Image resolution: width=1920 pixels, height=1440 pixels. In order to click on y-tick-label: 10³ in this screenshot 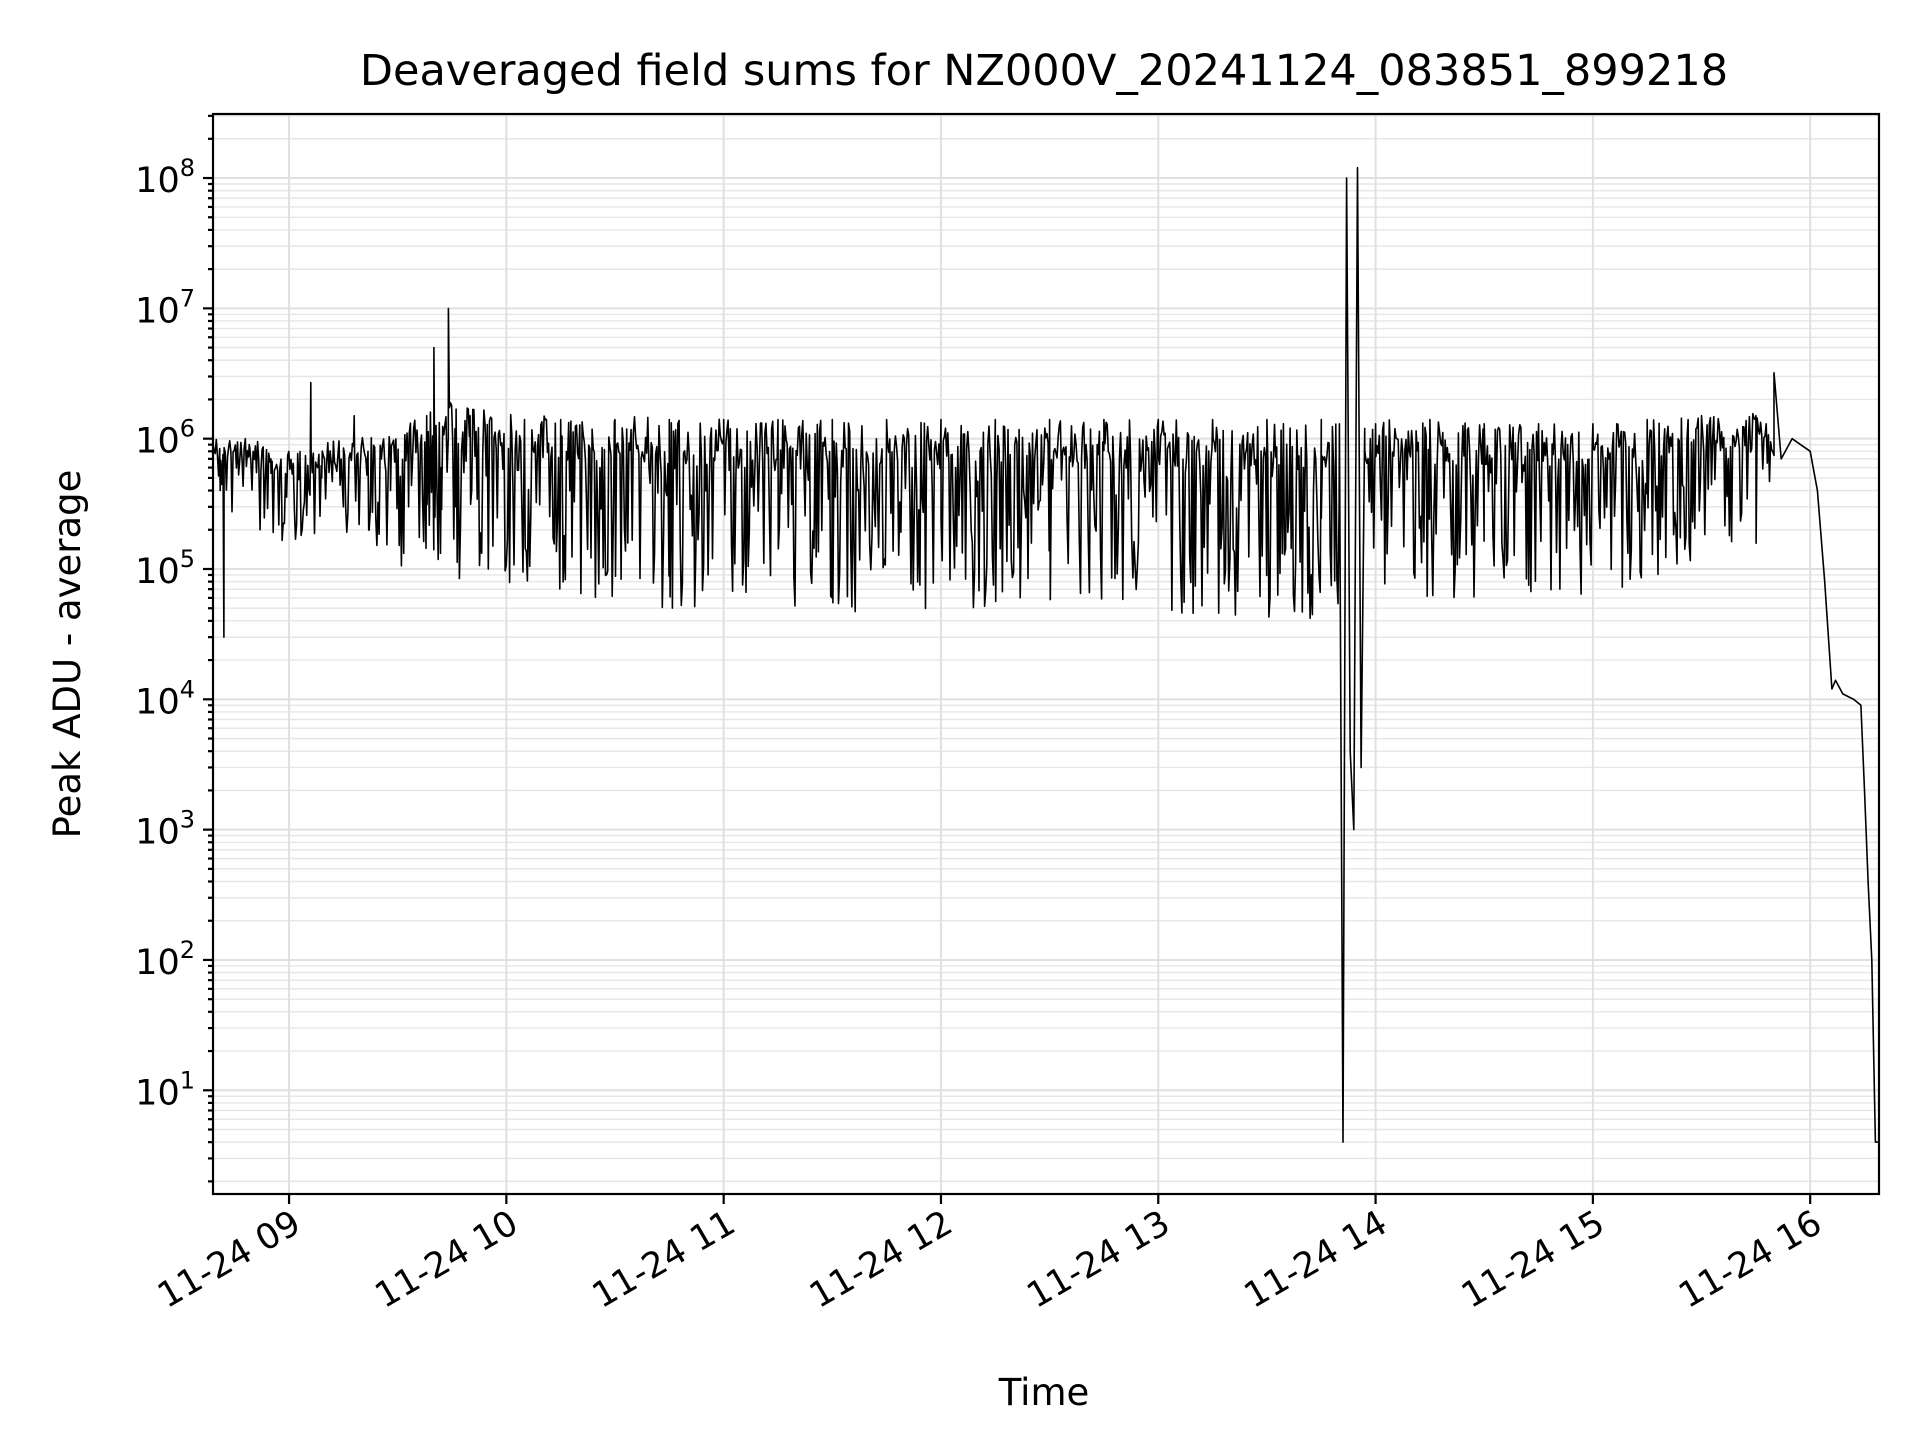, I will do `click(165, 829)`.